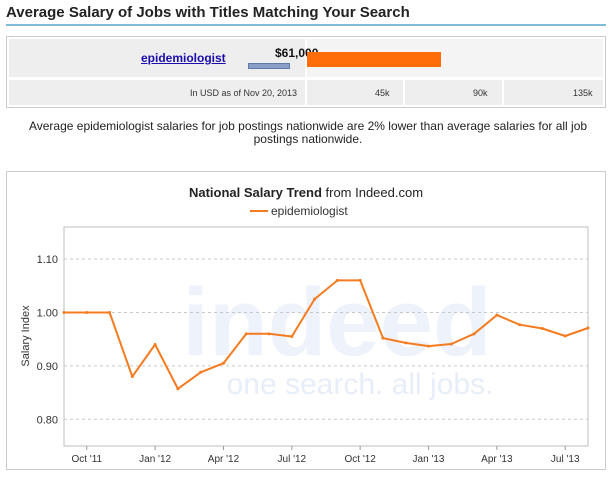 The height and width of the screenshot is (478, 615). I want to click on watermark-tagline: one search. all jobs., so click(360, 384).